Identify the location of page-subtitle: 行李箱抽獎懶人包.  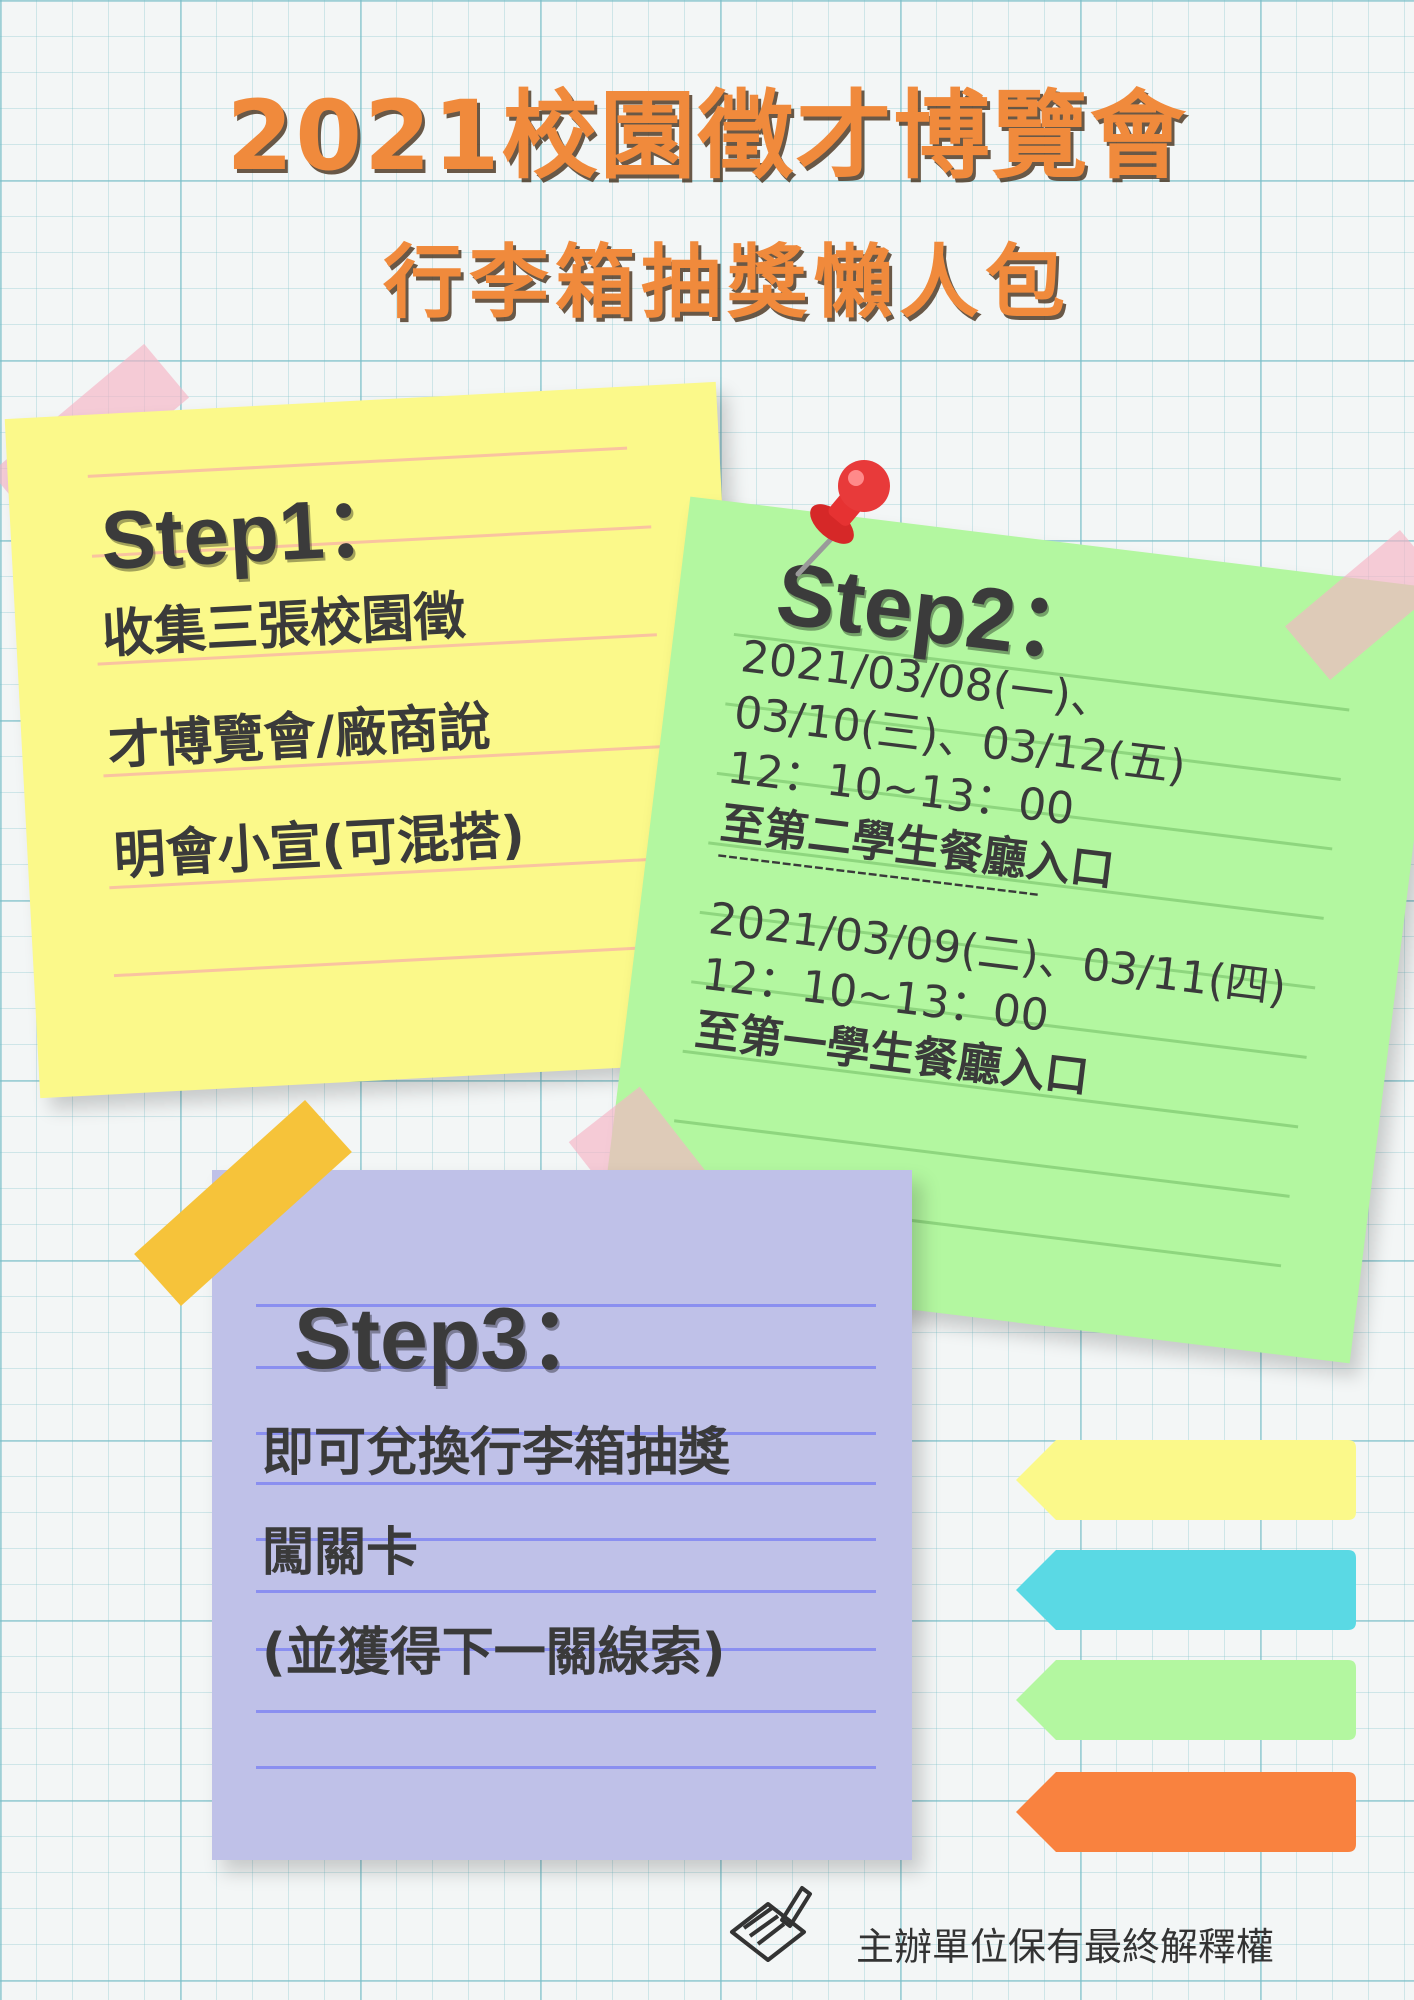
(727, 282).